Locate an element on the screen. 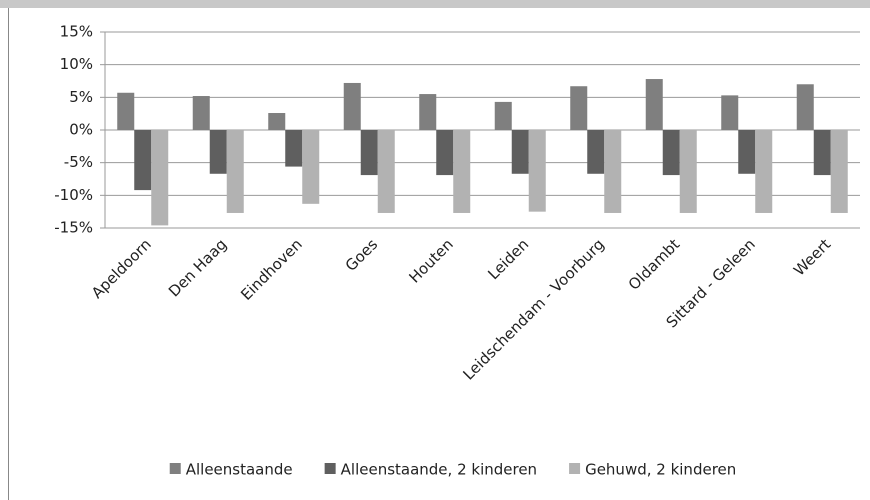  x-tick-label: Goes is located at coordinates (362, 255).